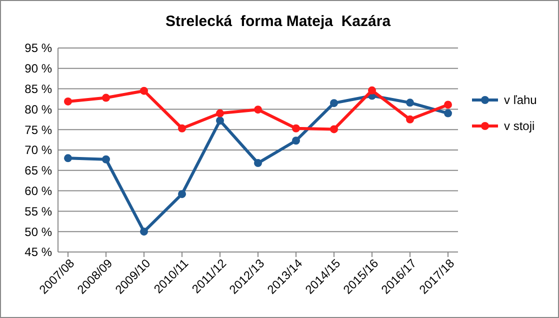  What do you see at coordinates (38, 191) in the screenshot?
I see `y-tick-label: 60 %` at bounding box center [38, 191].